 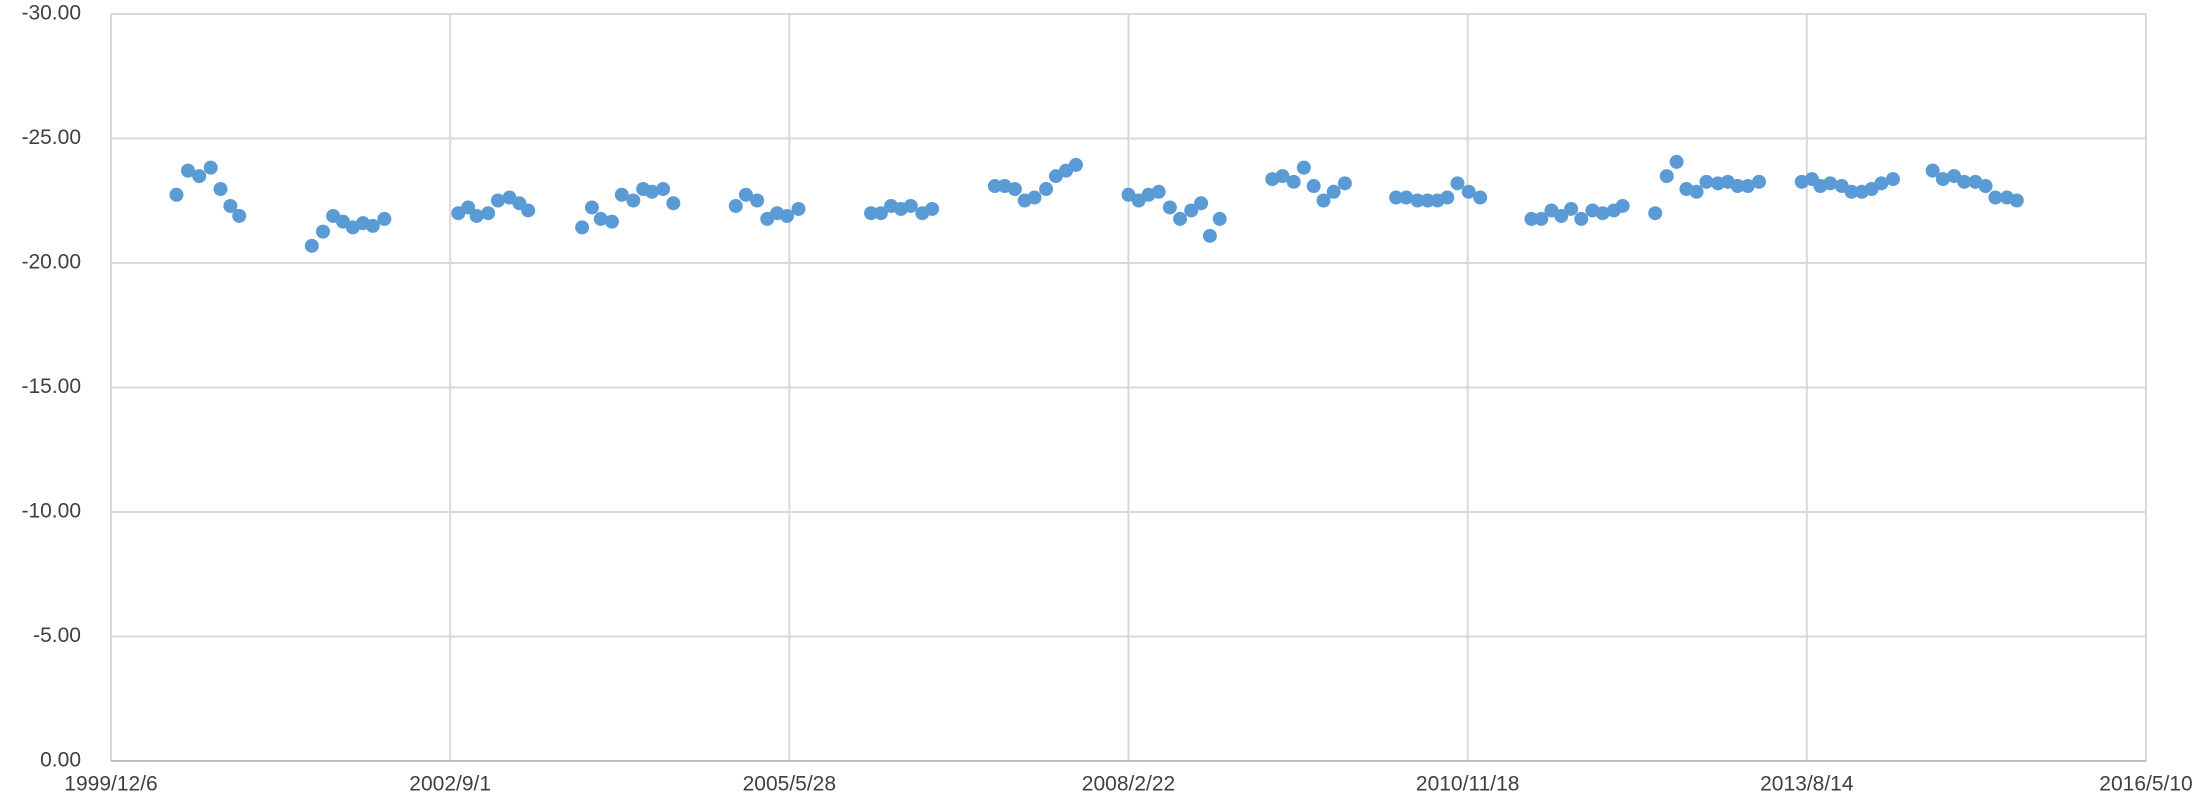 What do you see at coordinates (110, 784) in the screenshot?
I see `x-tick-label: 1999/12/6` at bounding box center [110, 784].